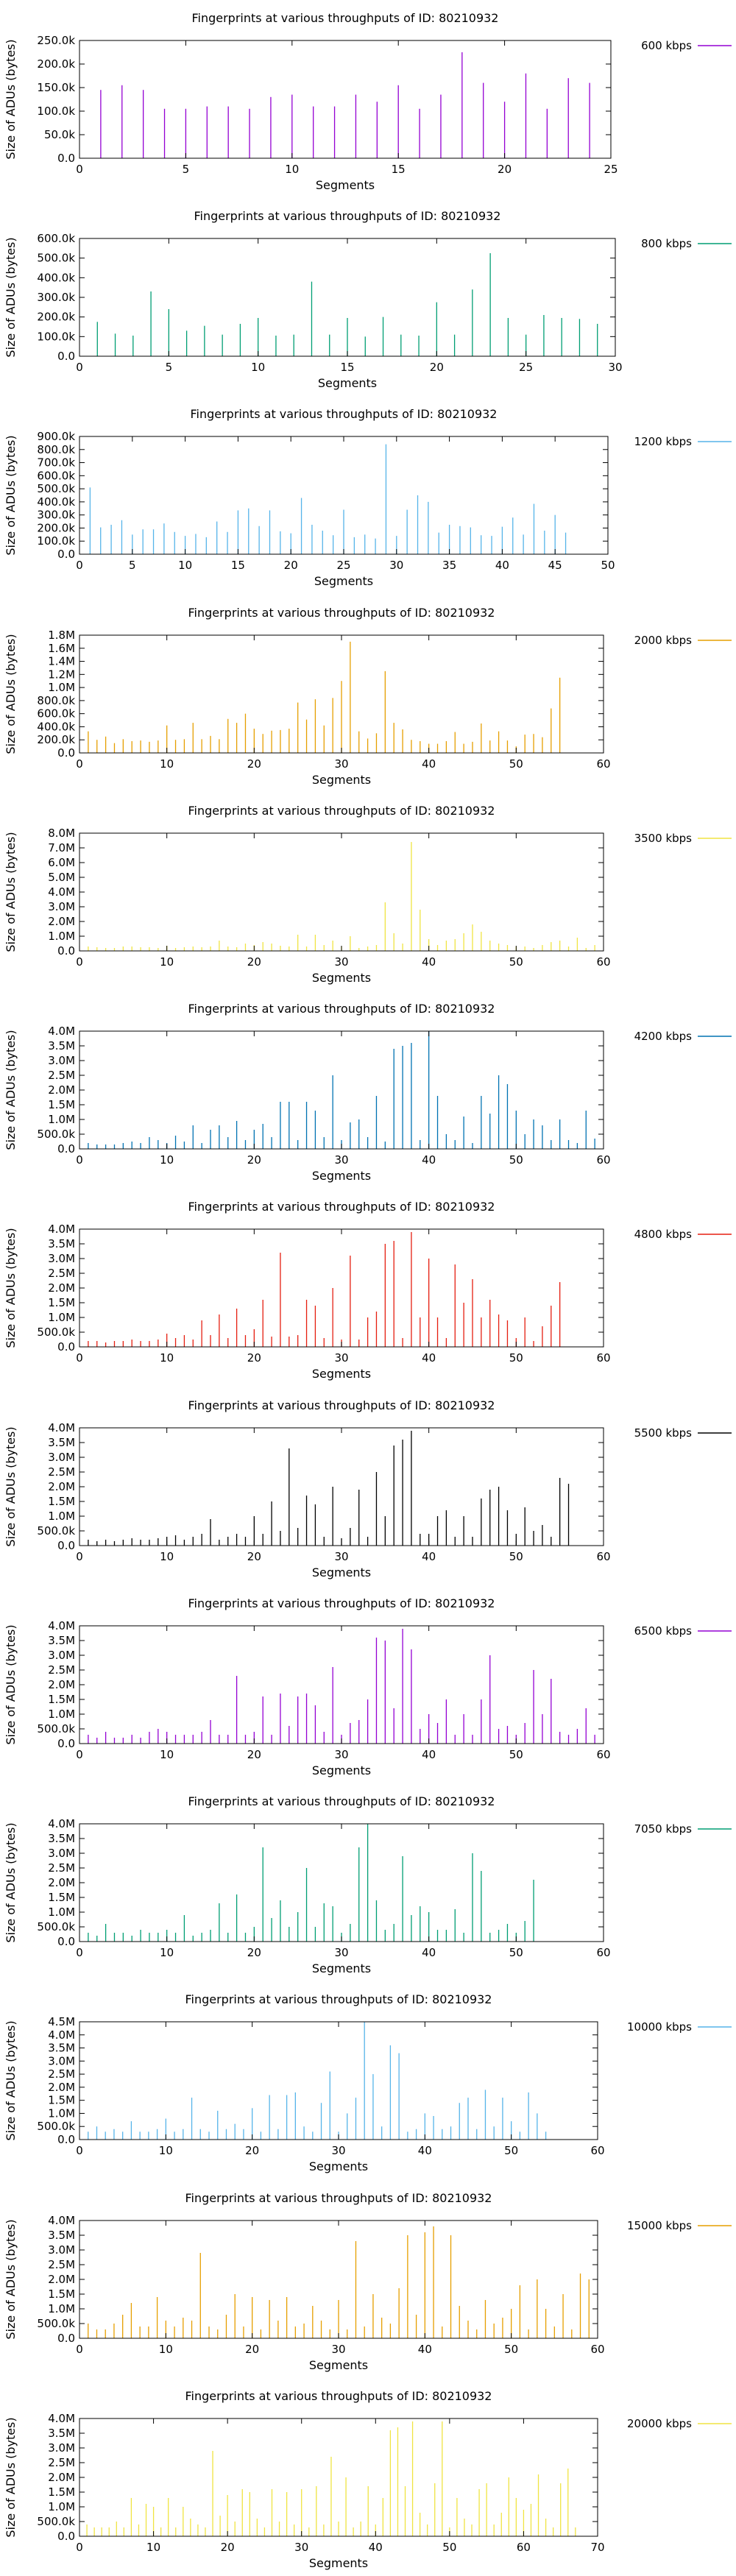 The height and width of the screenshot is (2576, 736). I want to click on legend-label: 800 kbps, so click(666, 243).